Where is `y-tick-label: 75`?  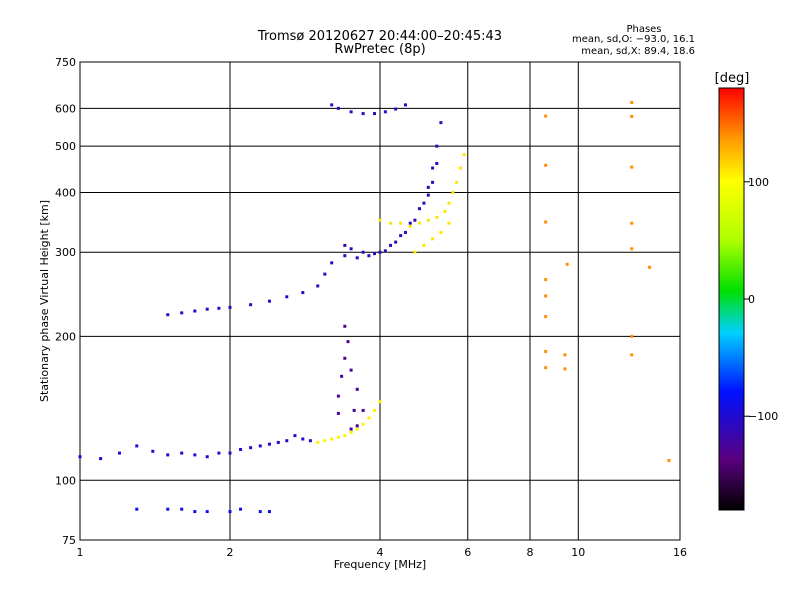 y-tick-label: 75 is located at coordinates (69, 540).